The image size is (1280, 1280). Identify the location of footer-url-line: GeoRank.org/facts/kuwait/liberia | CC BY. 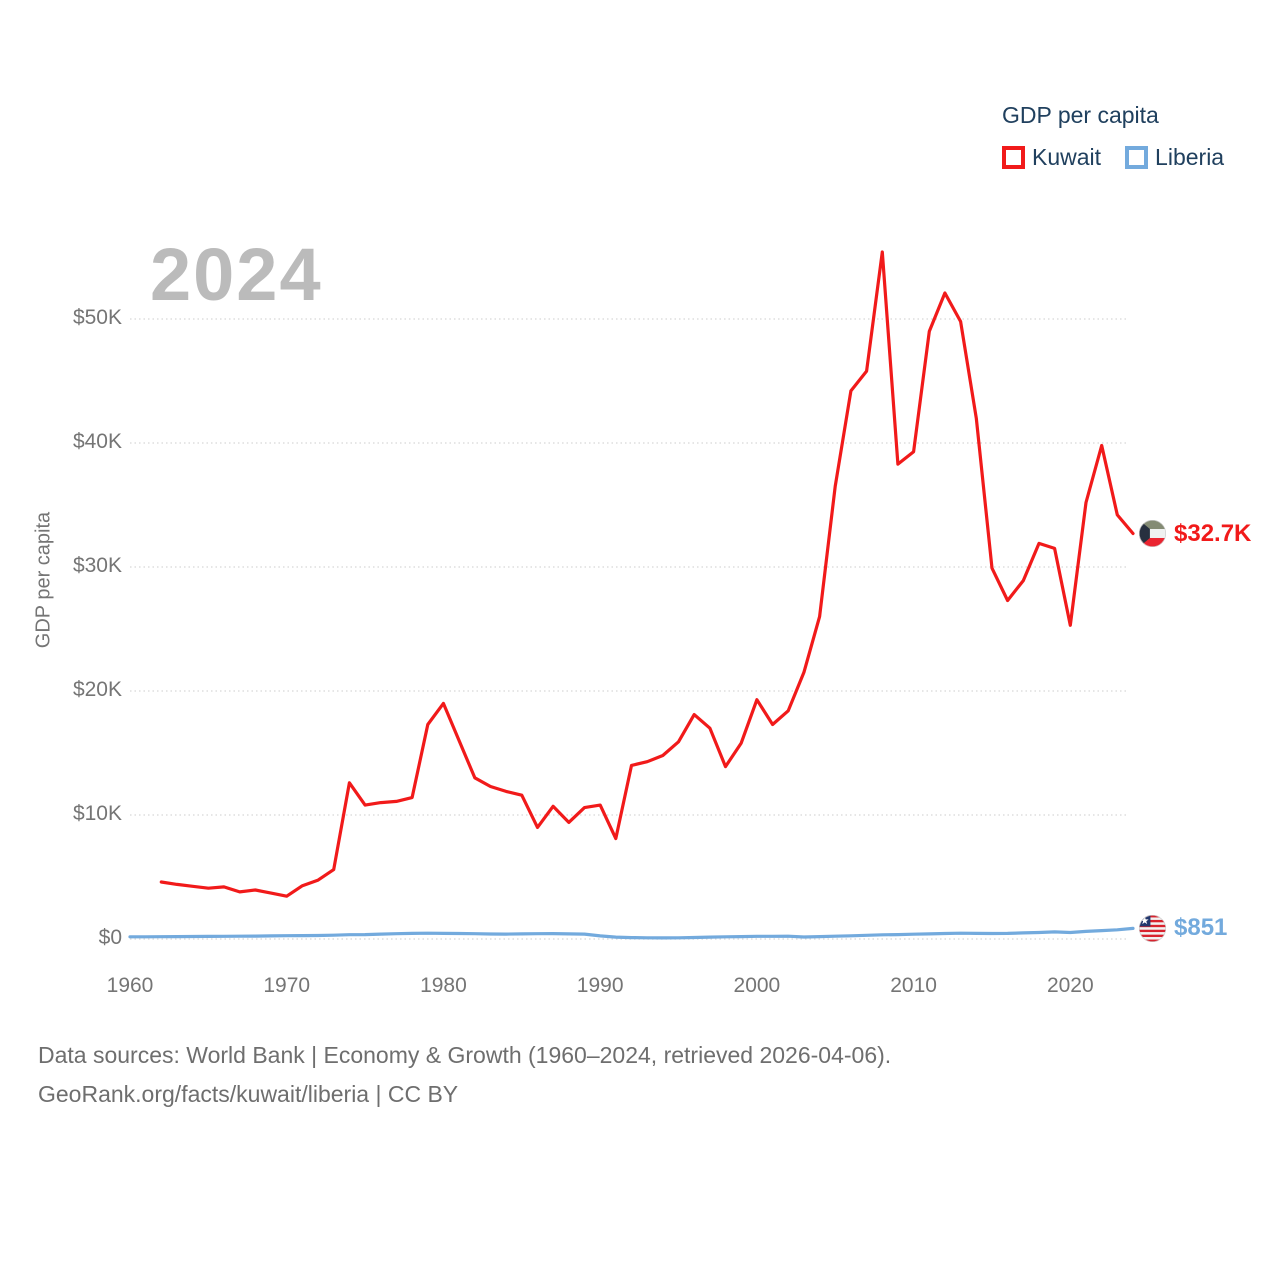
(248, 1094).